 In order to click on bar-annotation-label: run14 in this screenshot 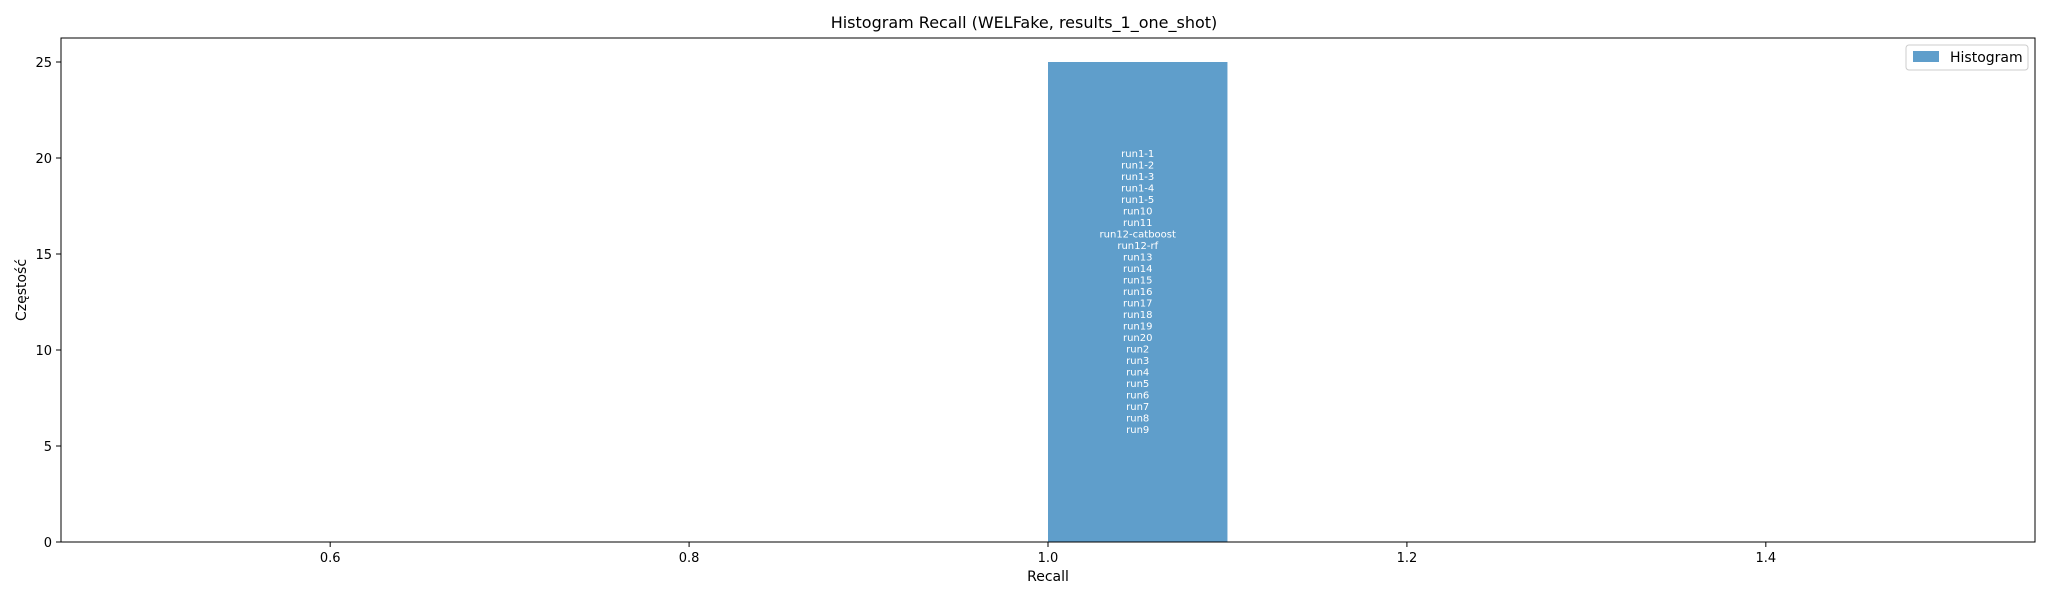, I will do `click(1138, 269)`.